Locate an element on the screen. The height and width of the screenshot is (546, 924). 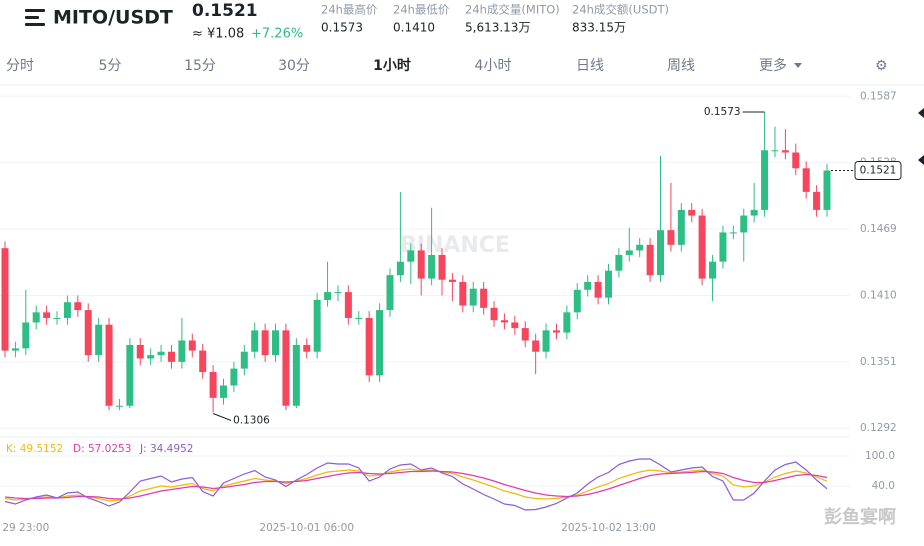
watermark: BINANCE is located at coordinates (455, 245).